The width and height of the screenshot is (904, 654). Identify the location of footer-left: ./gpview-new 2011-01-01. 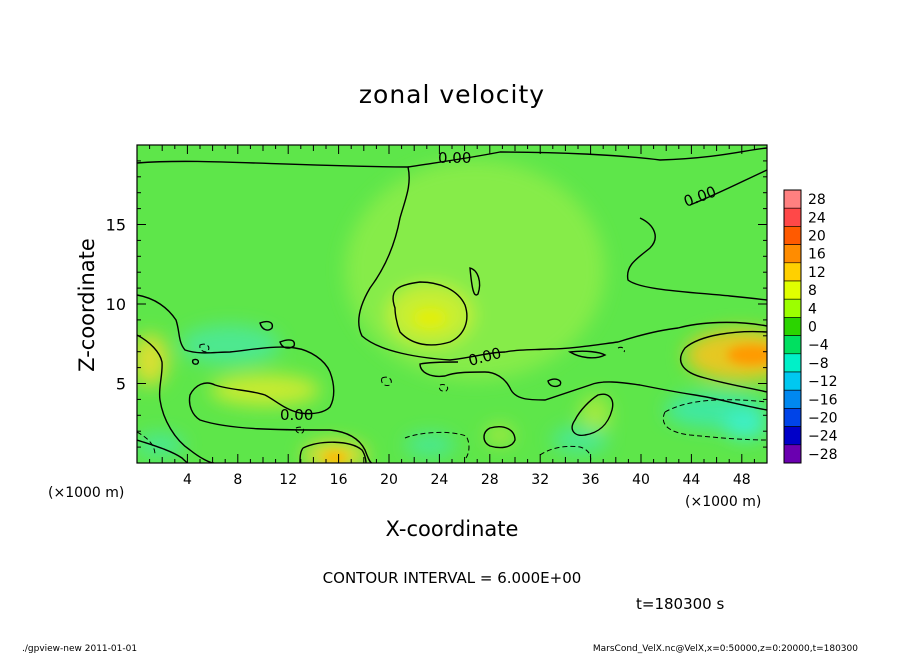
(79, 649).